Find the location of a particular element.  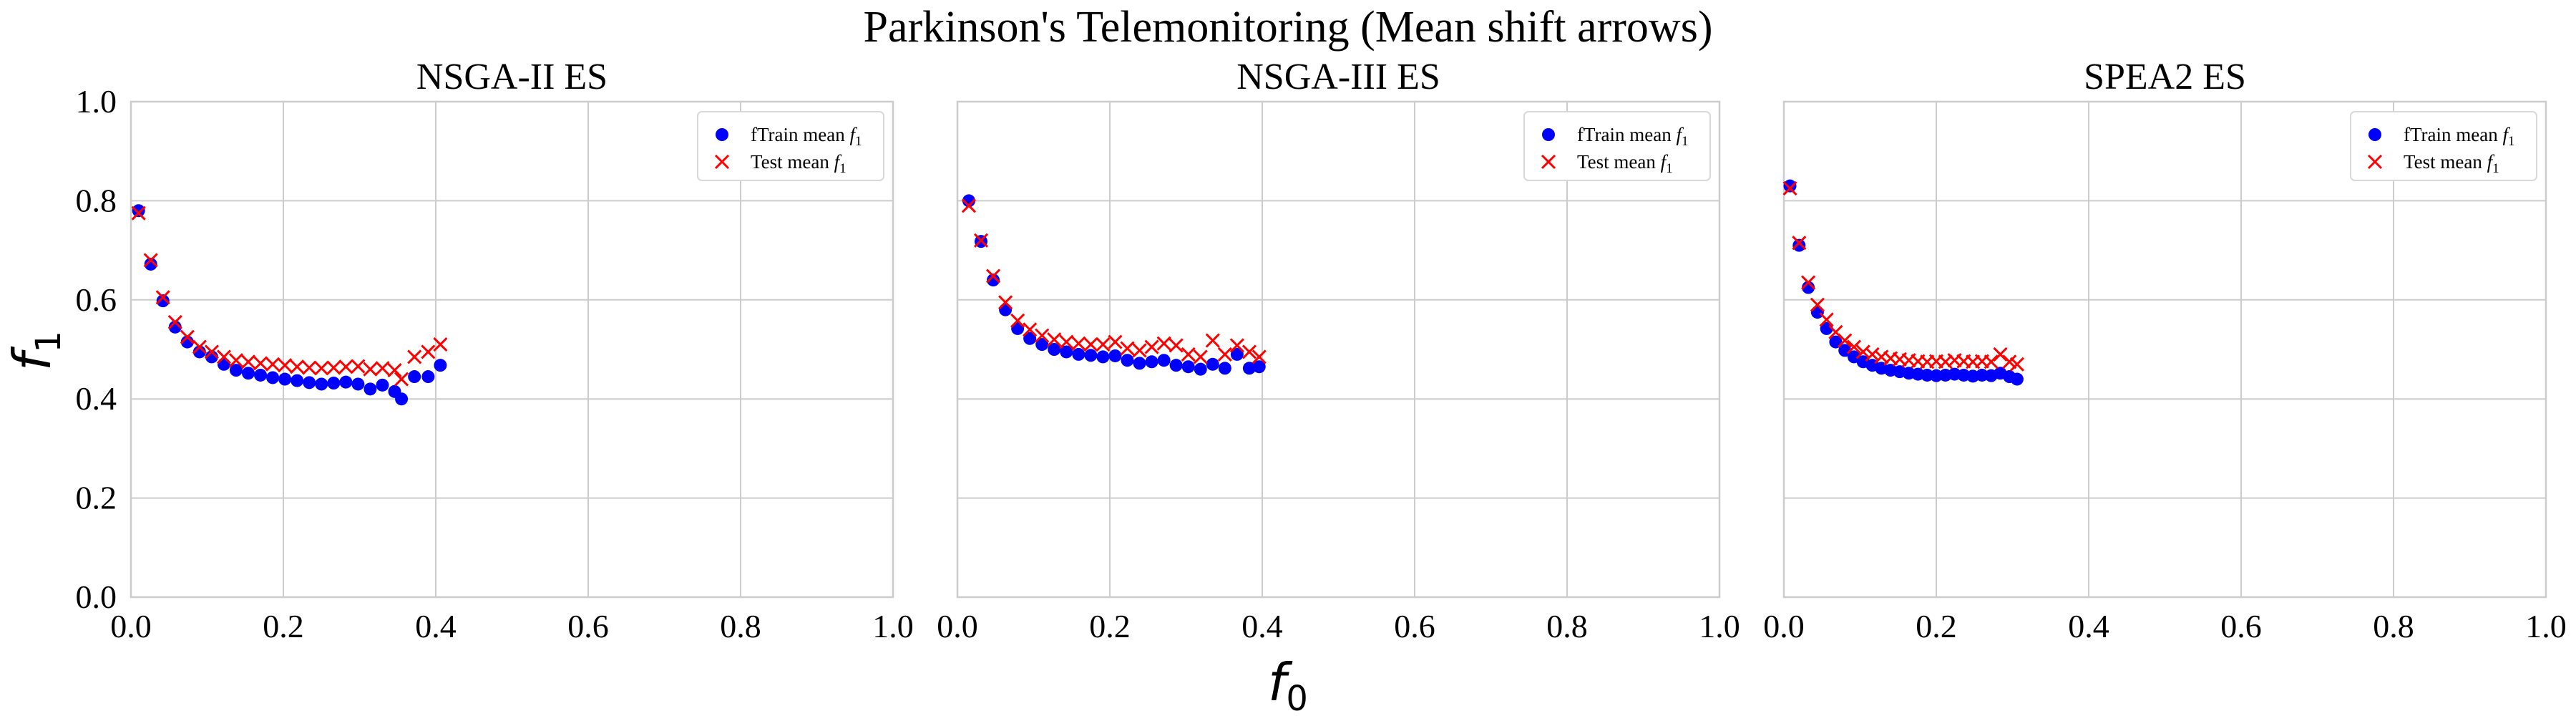

y-tick-label: 0.8 is located at coordinates (96, 200).